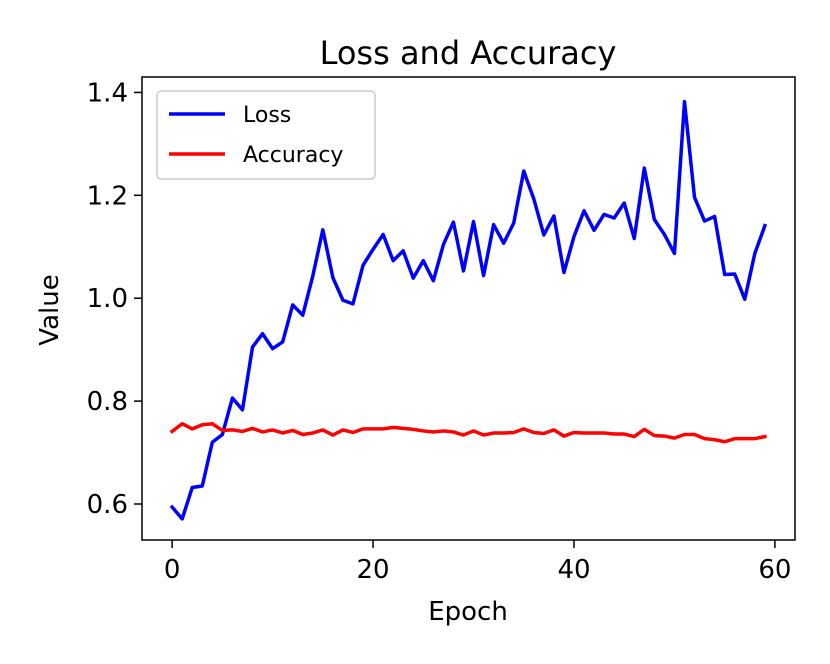  I want to click on x-tick-label: 20, so click(373, 570).